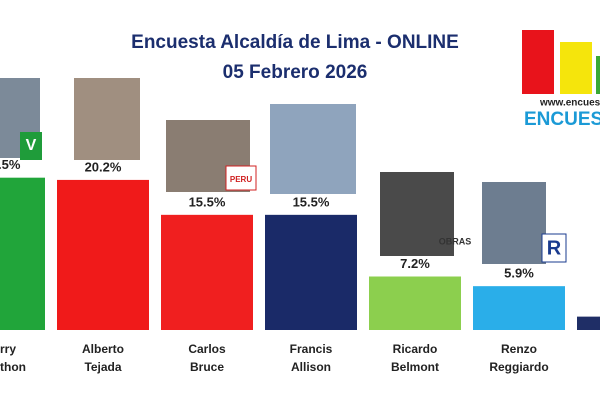  I want to click on x-tick-label: thon, so click(13, 367).